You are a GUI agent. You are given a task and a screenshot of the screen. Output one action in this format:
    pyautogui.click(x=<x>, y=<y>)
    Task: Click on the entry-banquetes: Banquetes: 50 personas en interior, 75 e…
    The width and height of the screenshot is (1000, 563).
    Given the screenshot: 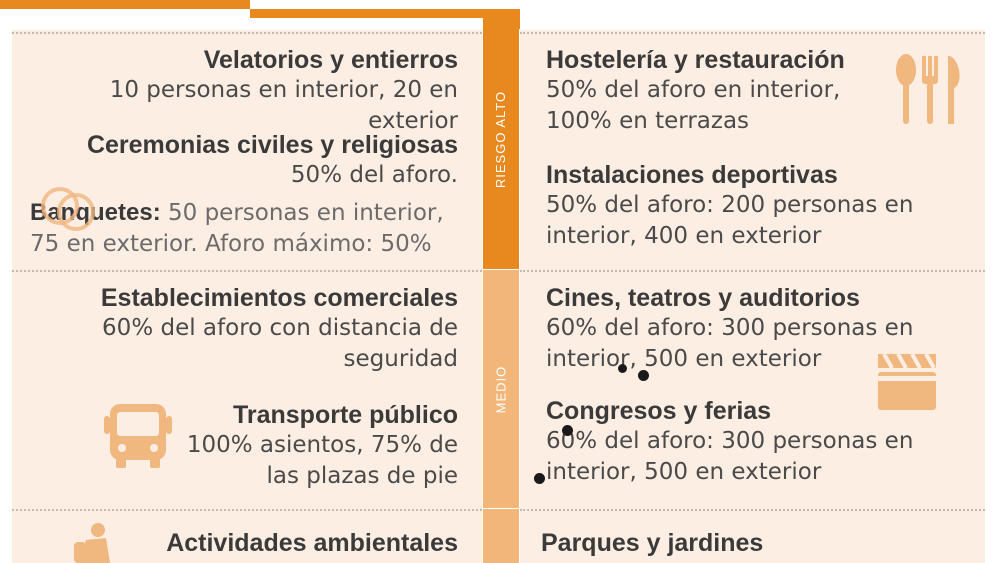 What is the action you would take?
    pyautogui.click(x=250, y=228)
    